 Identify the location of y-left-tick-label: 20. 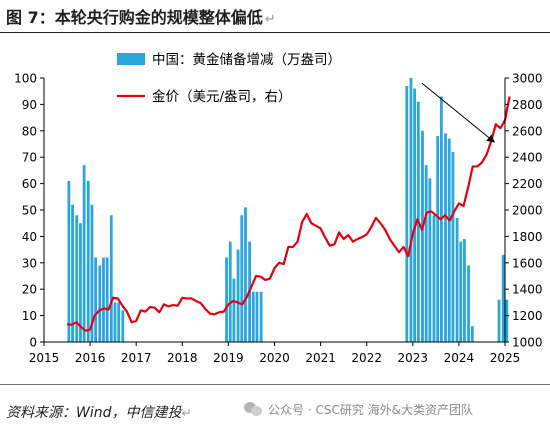
(29, 290).